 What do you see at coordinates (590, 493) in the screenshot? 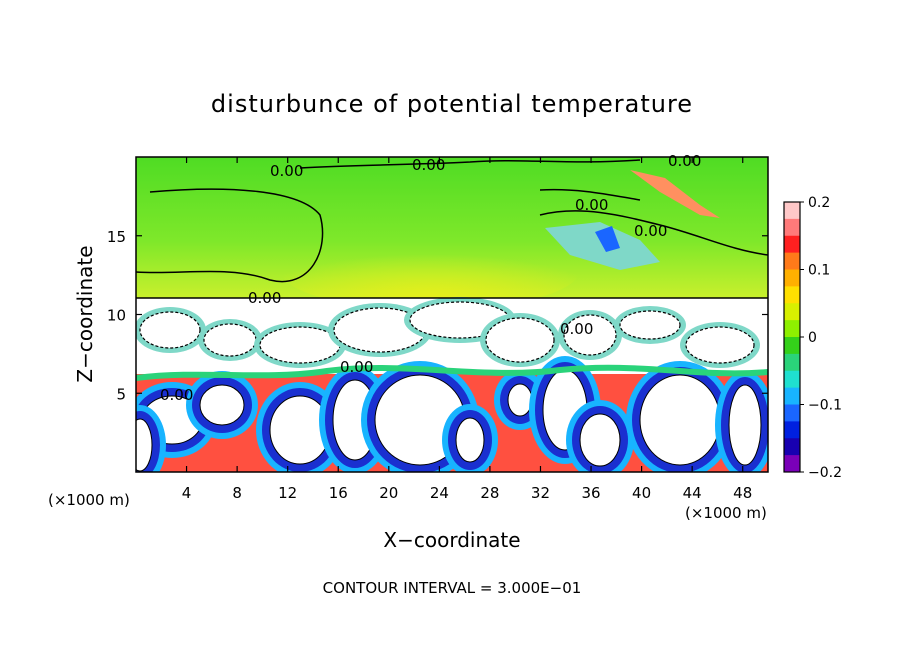
I see `x-tick-label: 36` at bounding box center [590, 493].